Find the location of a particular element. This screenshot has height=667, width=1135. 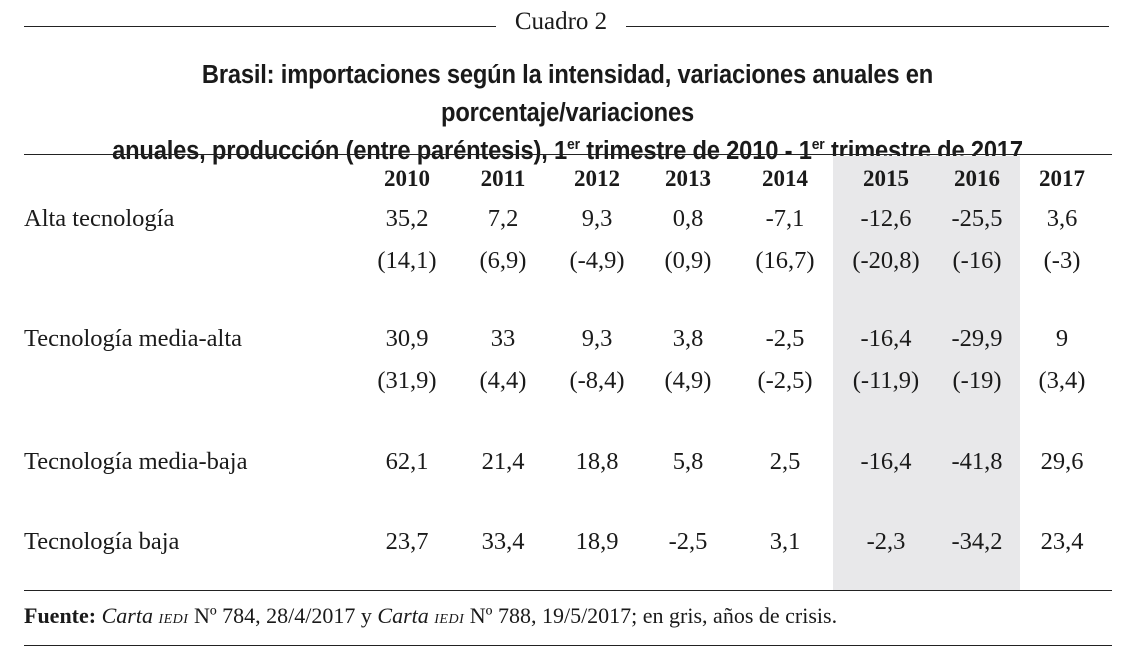

caption-rule-left is located at coordinates (260, 26).